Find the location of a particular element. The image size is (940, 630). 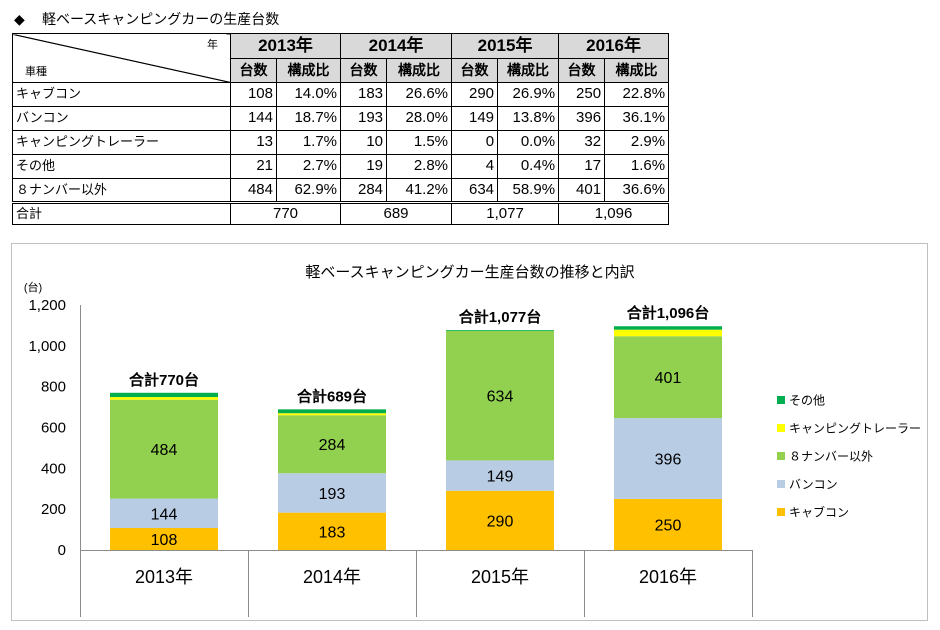

share-2013: 18.7% is located at coordinates (308, 118).